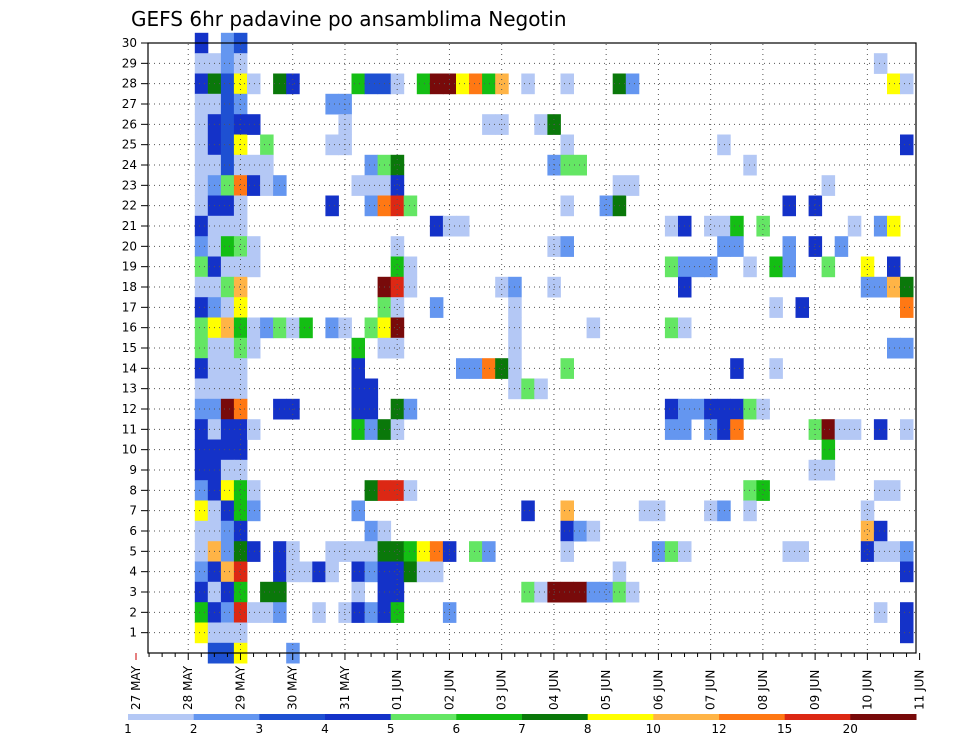 The image size is (960, 742). I want to click on colorbar-label: 2, so click(194, 729).